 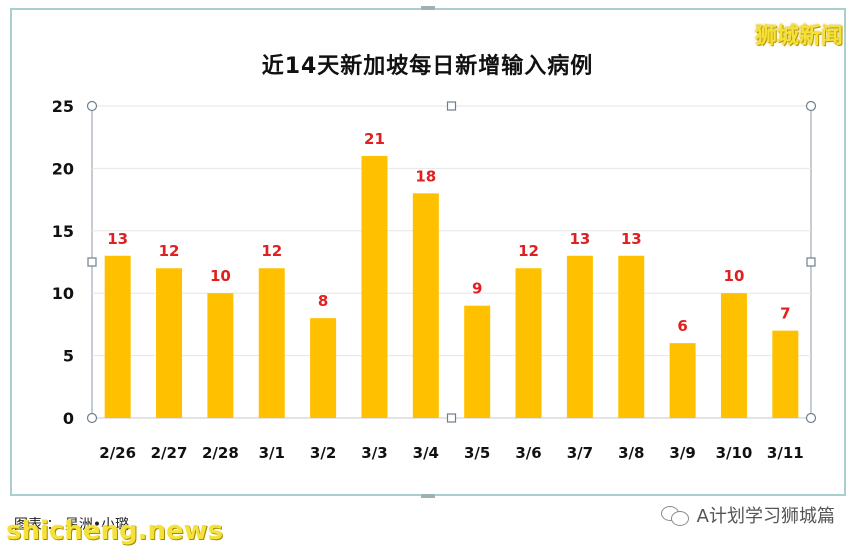 I want to click on y-tick-label: 20, so click(x=63, y=168).